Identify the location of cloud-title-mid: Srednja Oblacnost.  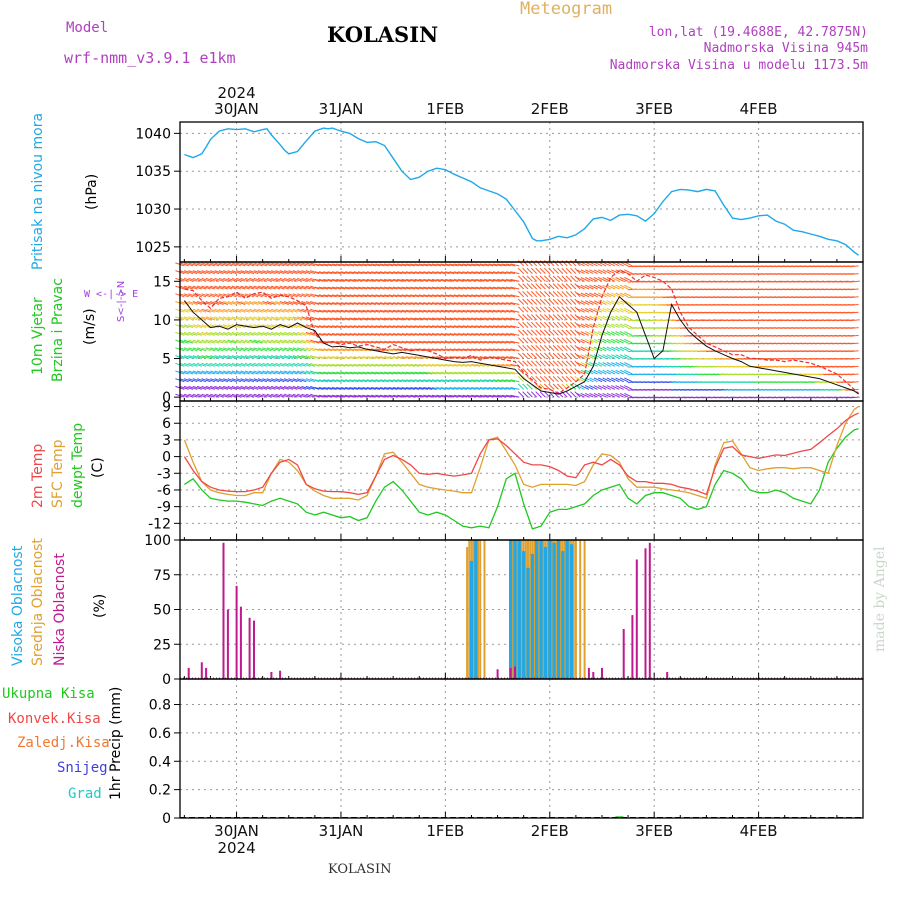
(38, 602).